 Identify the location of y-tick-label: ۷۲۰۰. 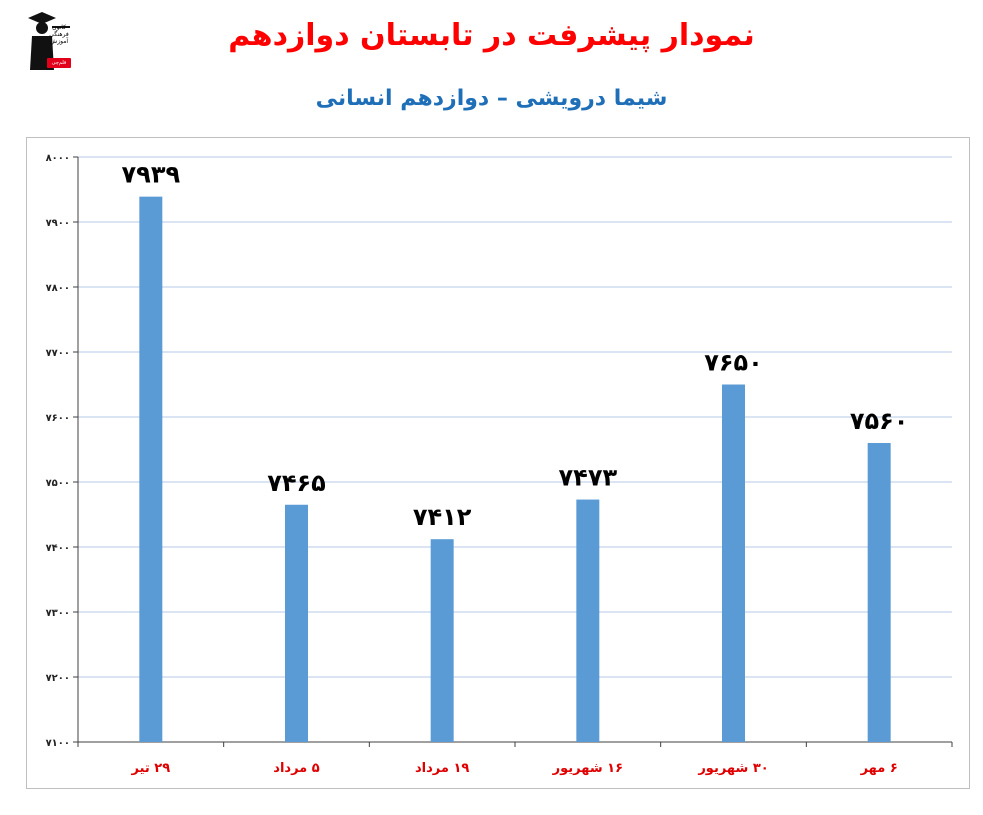
(58, 678).